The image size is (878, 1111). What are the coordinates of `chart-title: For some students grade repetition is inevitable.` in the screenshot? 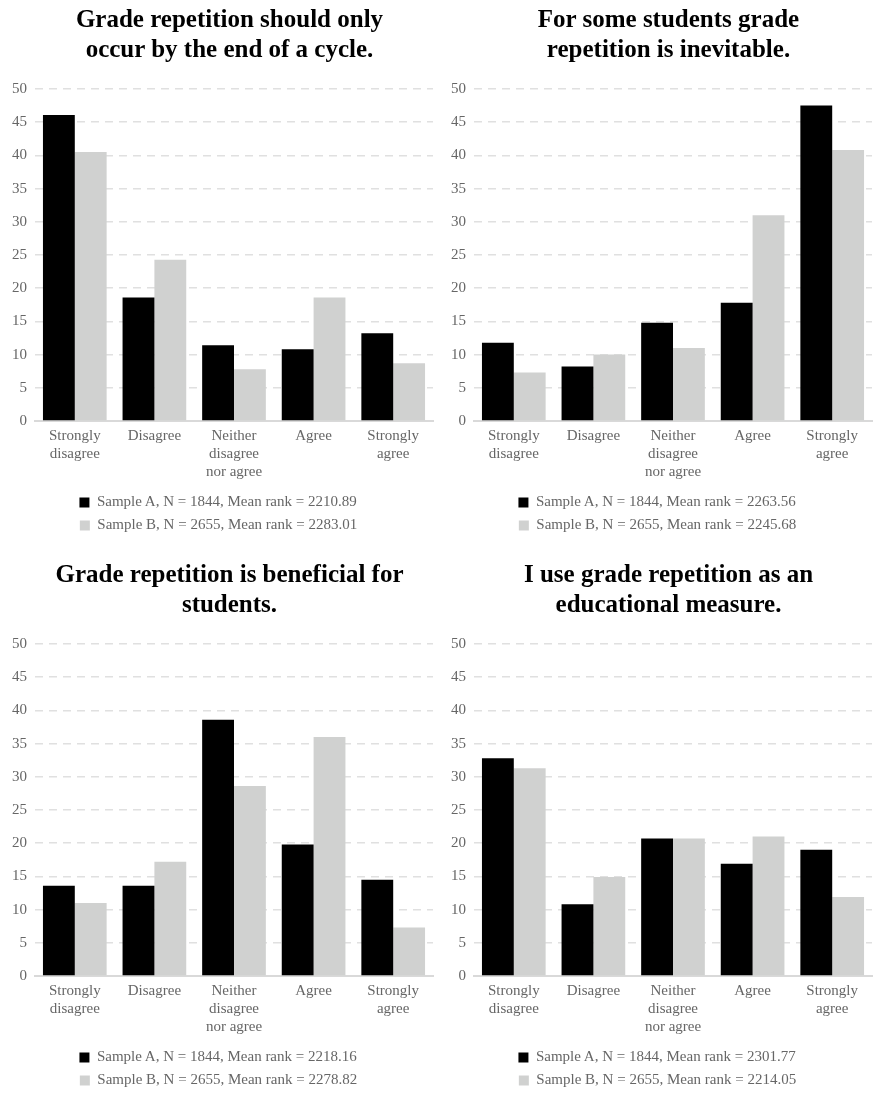 It's located at (668, 34).